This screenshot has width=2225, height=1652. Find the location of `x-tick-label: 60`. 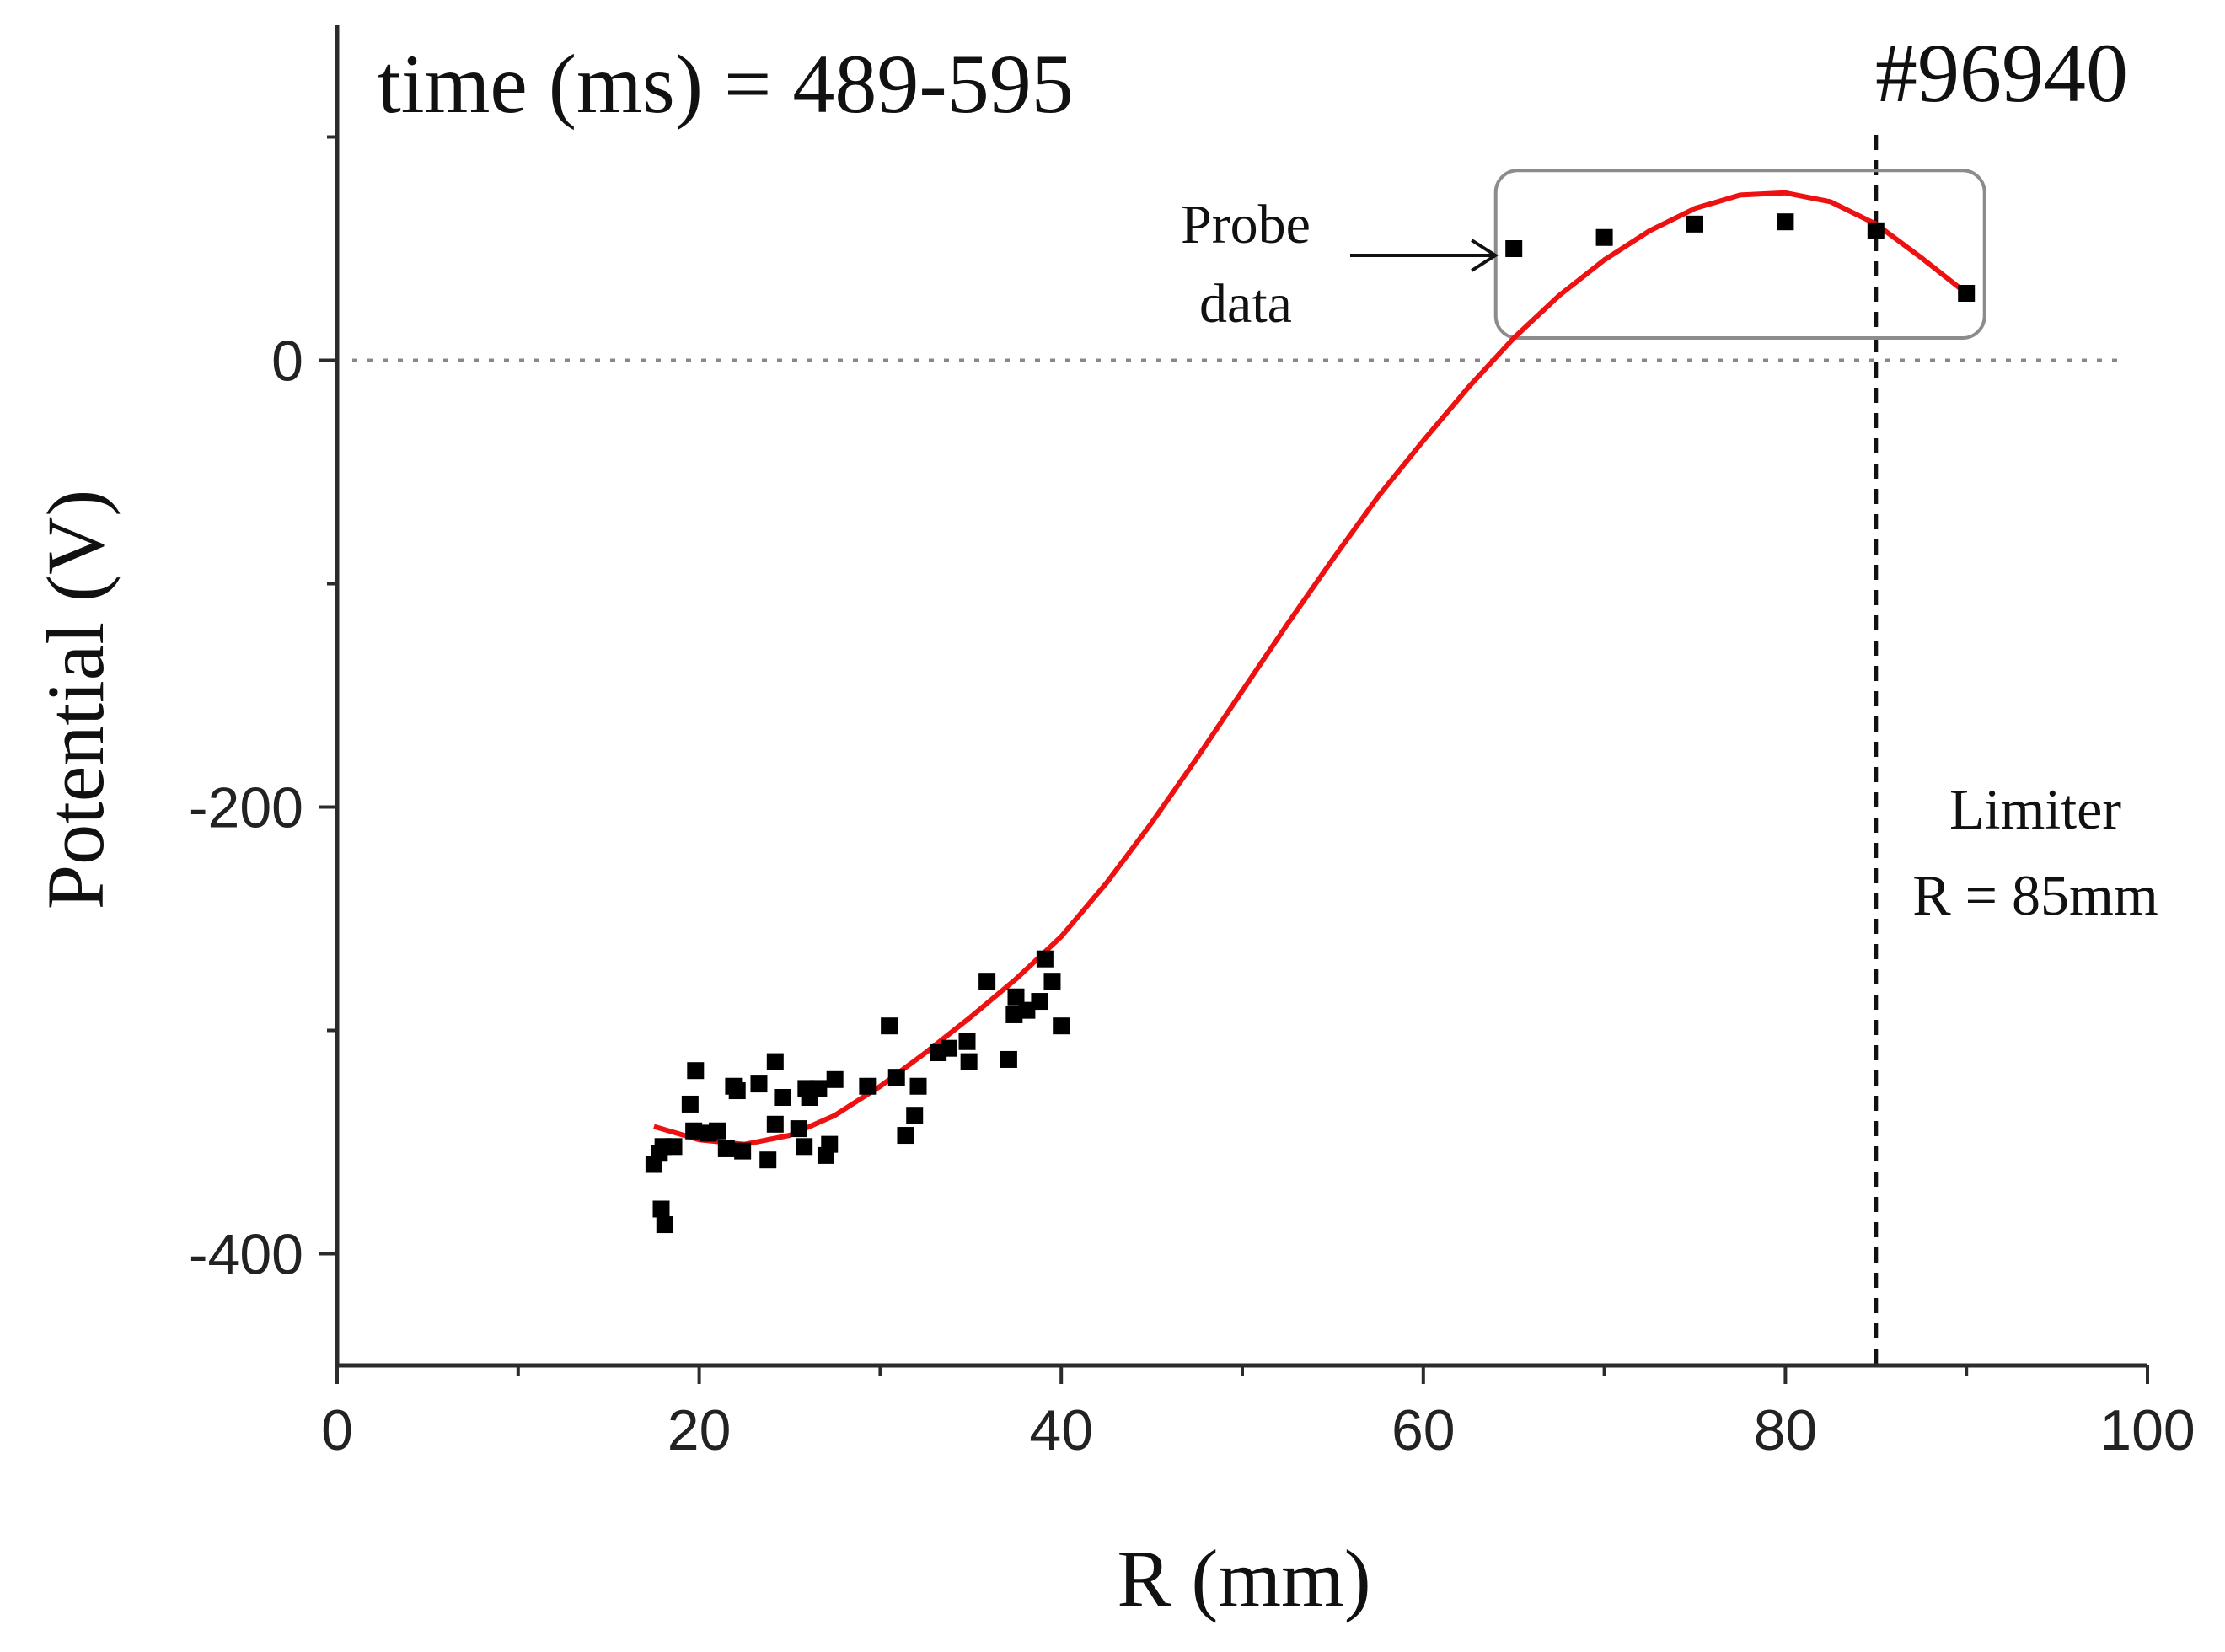

x-tick-label: 60 is located at coordinates (1423, 1430).